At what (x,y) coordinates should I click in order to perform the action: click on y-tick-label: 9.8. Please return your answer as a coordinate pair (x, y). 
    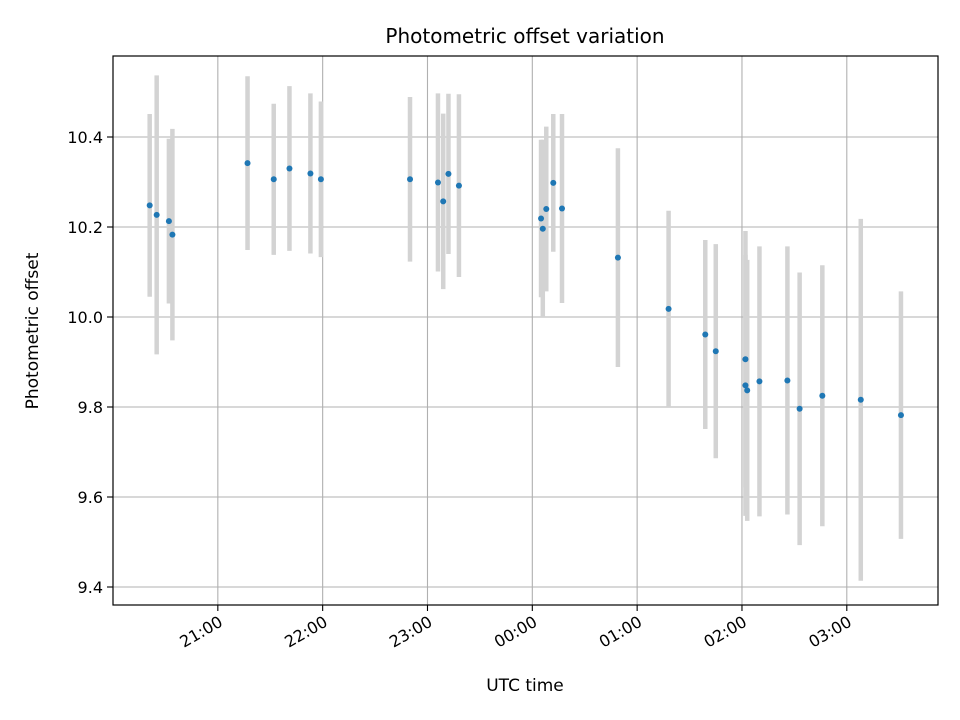
    Looking at the image, I should click on (90, 407).